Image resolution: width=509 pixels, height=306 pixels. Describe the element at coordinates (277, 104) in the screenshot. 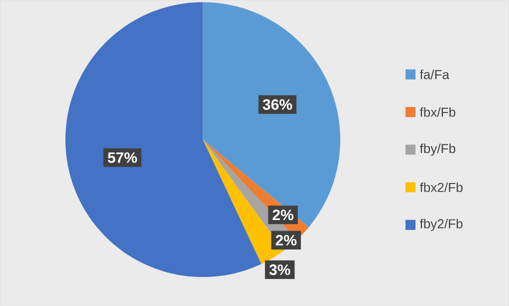

I see `data-label: 36%` at that location.